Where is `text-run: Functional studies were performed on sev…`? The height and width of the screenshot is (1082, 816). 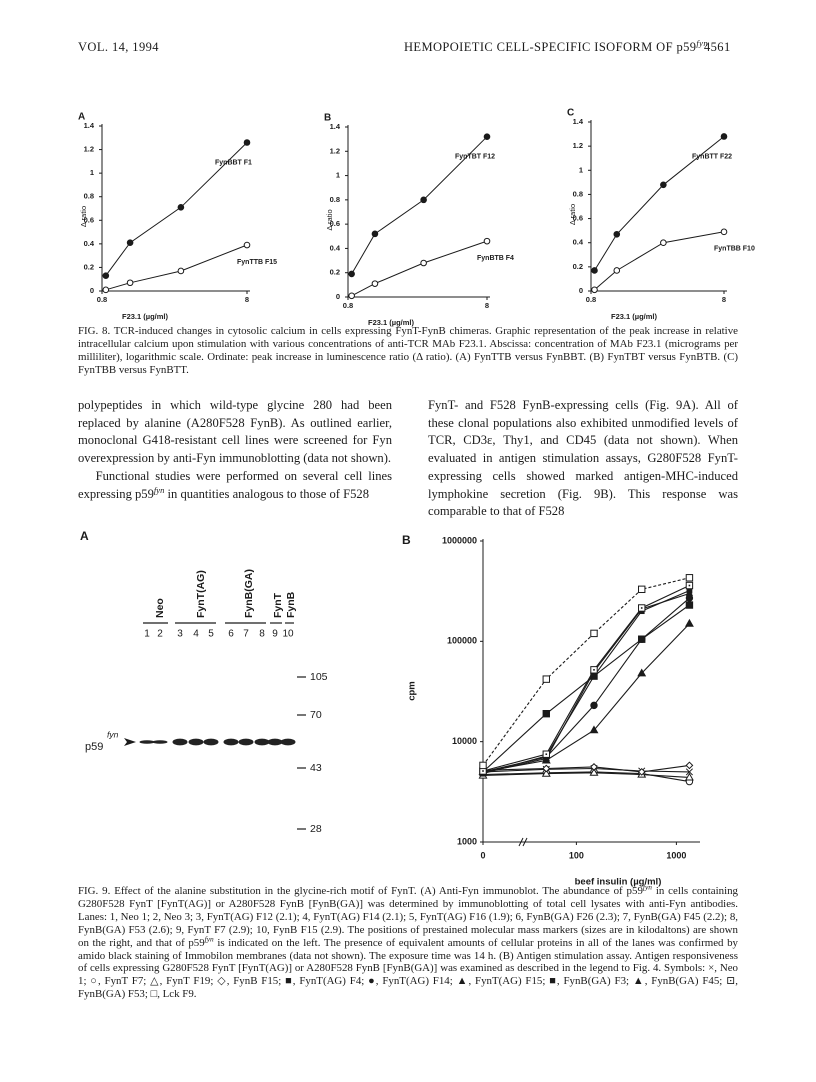 text-run: Functional studies were performed on sev… is located at coordinates (235, 484).